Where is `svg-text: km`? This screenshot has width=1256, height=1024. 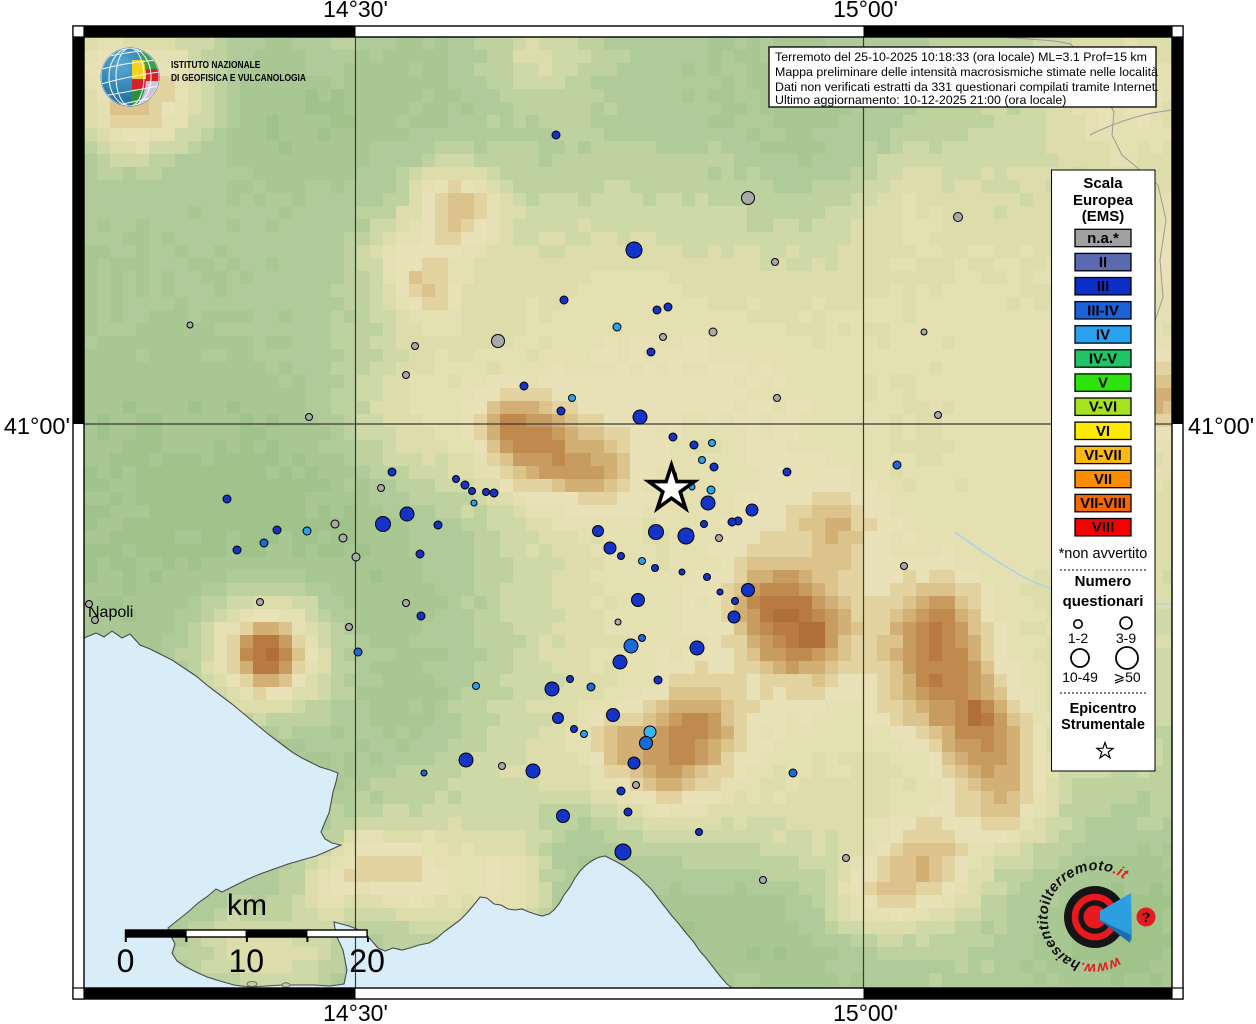 svg-text: km is located at coordinates (247, 905).